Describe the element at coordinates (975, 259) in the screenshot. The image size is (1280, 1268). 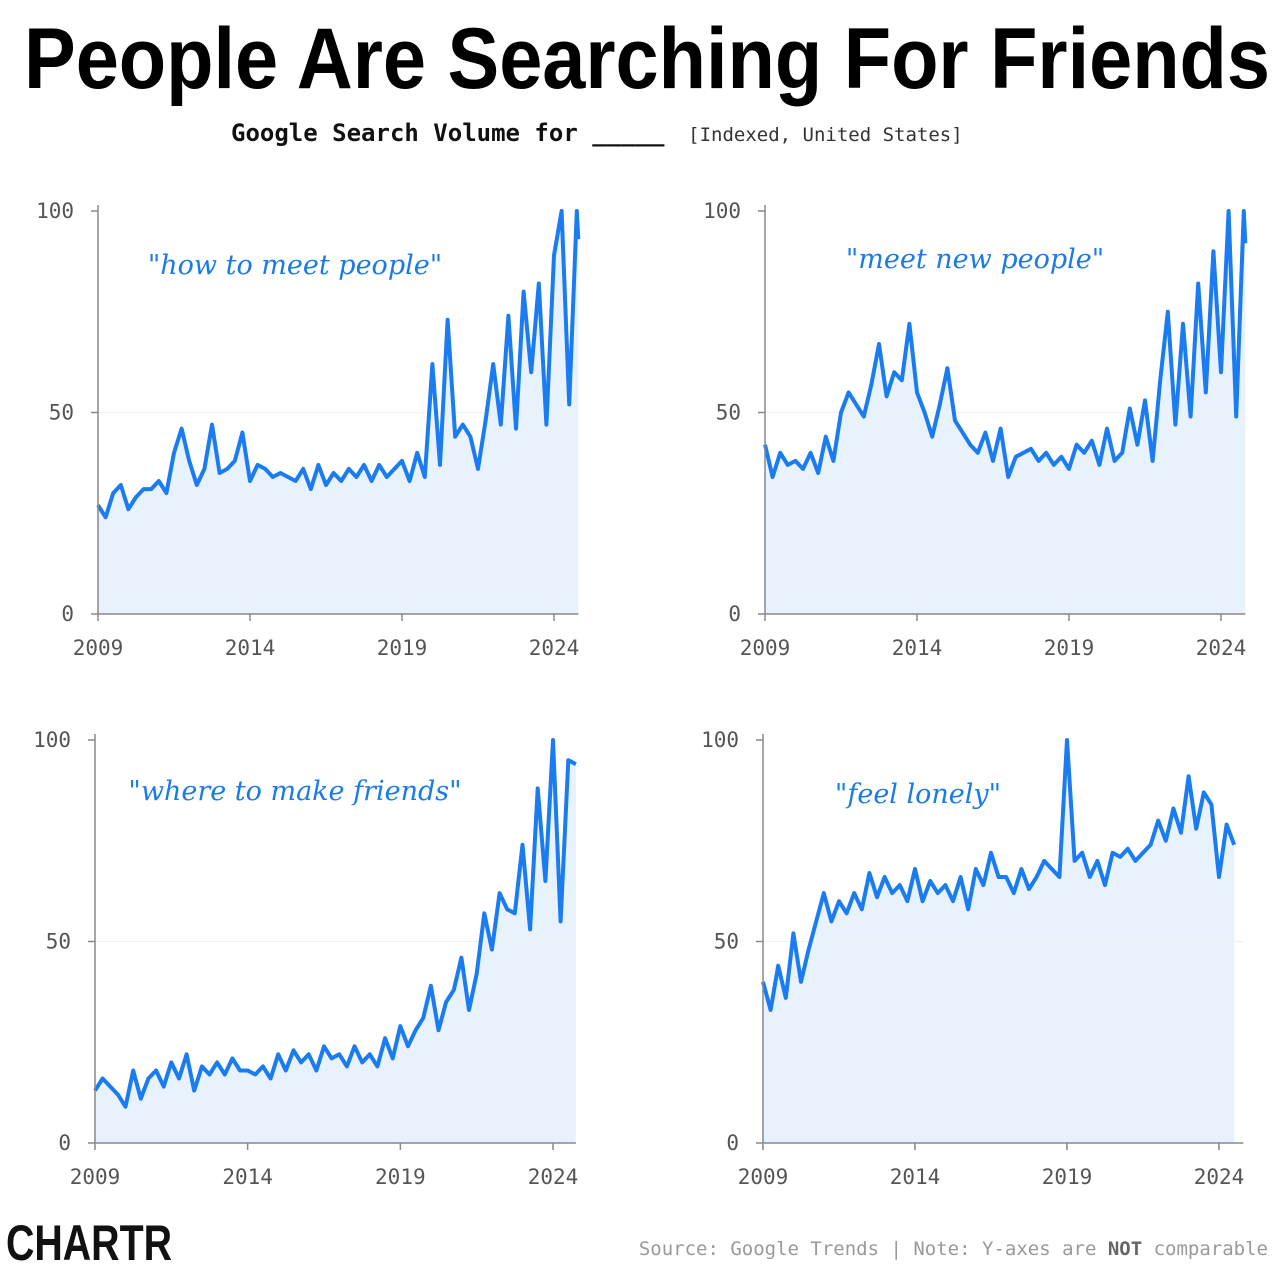
I see `series-label: "meet new people"` at that location.